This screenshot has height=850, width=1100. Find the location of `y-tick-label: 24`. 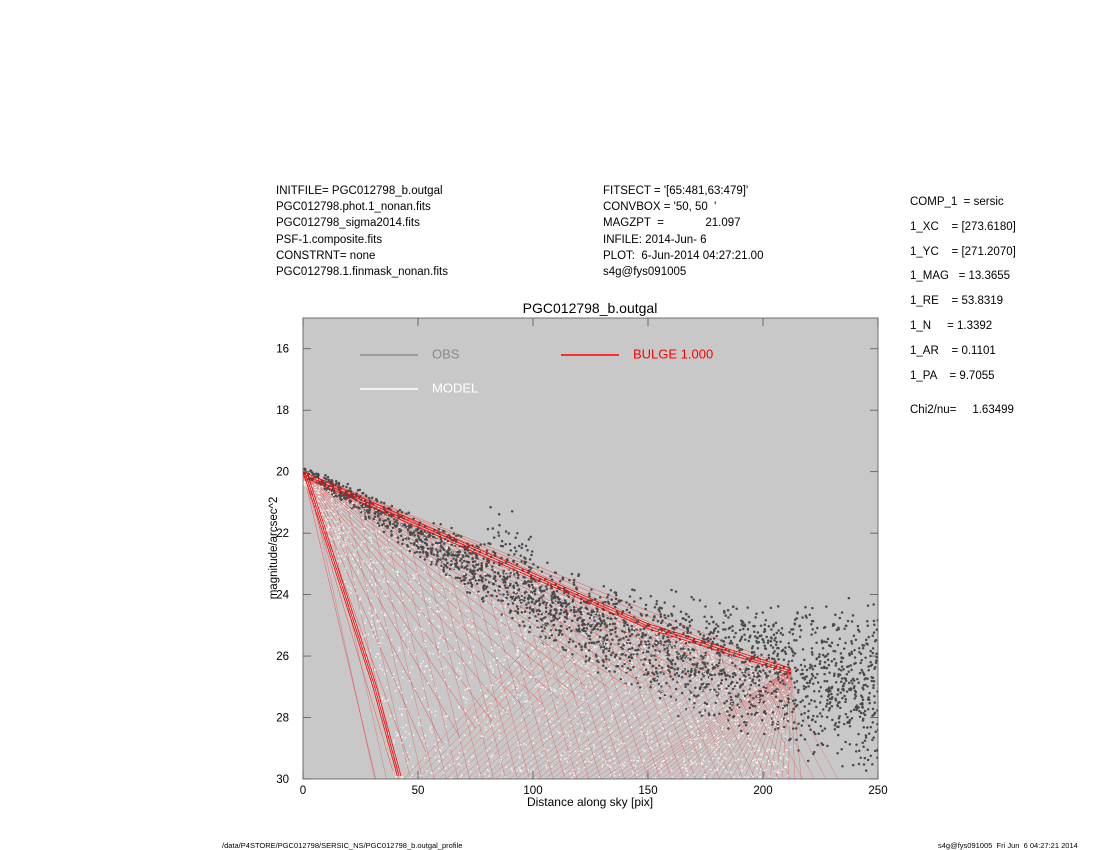

y-tick-label: 24 is located at coordinates (282, 596).